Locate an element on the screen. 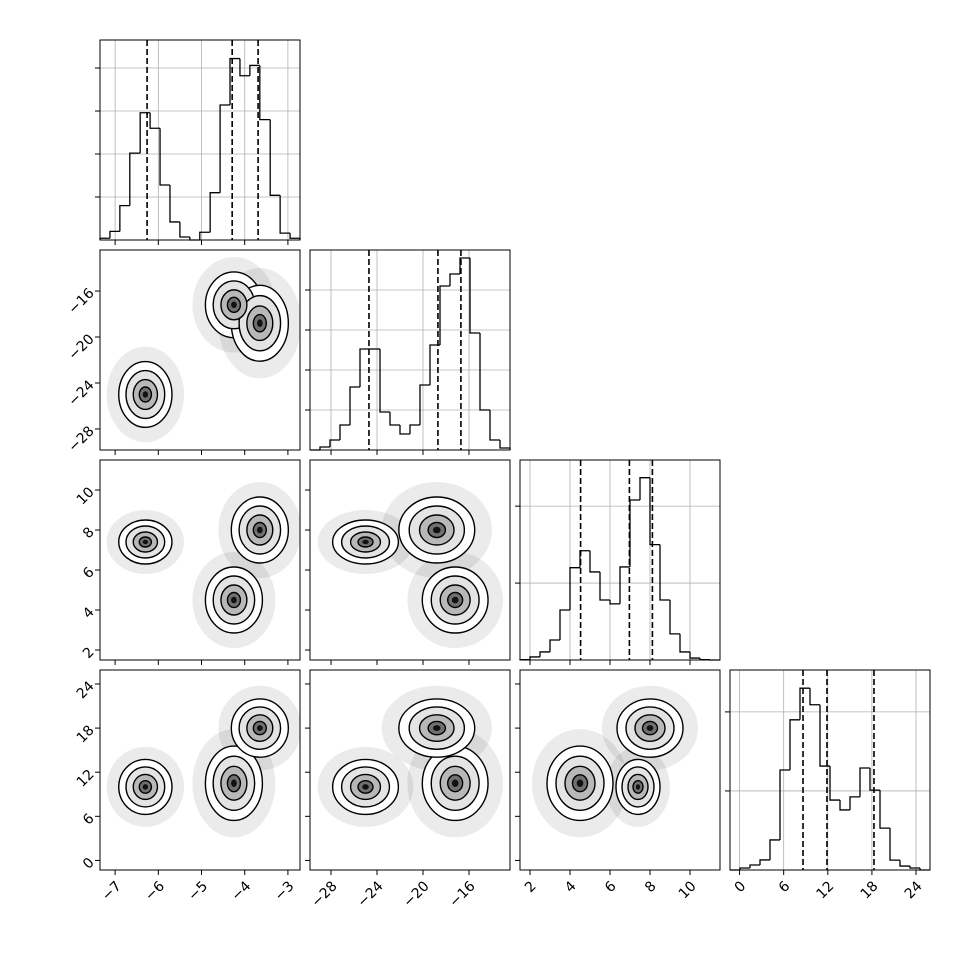  y-tick-label: 4 is located at coordinates (89, 613).